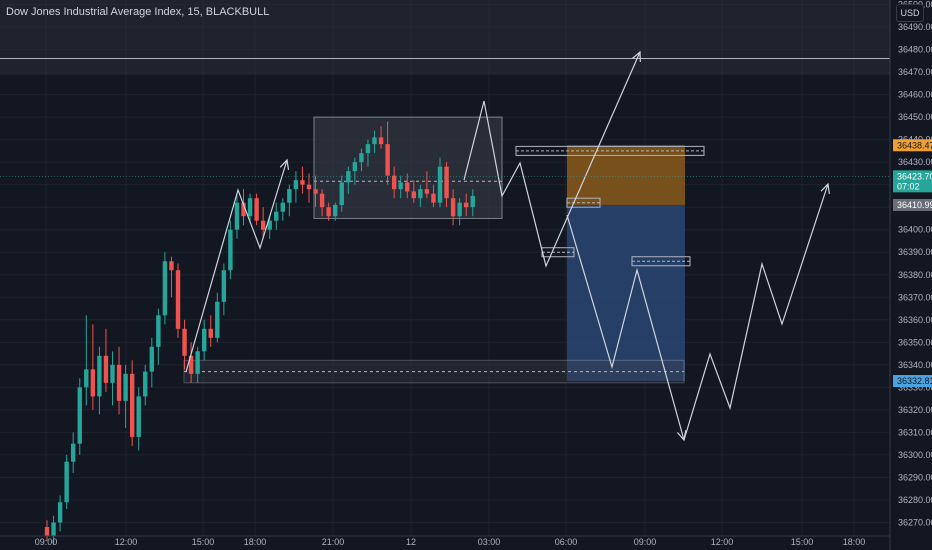 The image size is (932, 550). What do you see at coordinates (915, 477) in the screenshot?
I see `price-tick-label: 36290.00` at bounding box center [915, 477].